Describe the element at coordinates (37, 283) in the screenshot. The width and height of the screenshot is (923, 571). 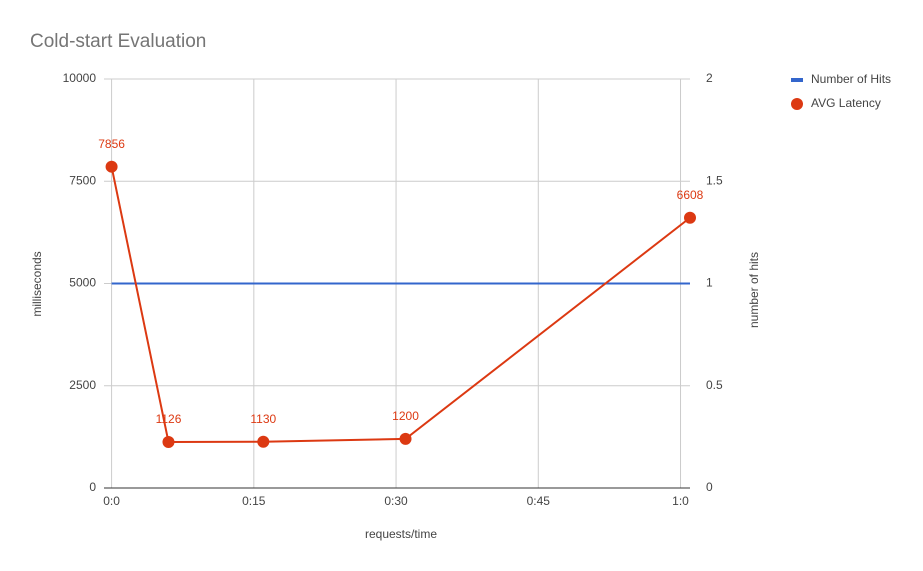
I see `y-axis-label: milliseconds` at that location.